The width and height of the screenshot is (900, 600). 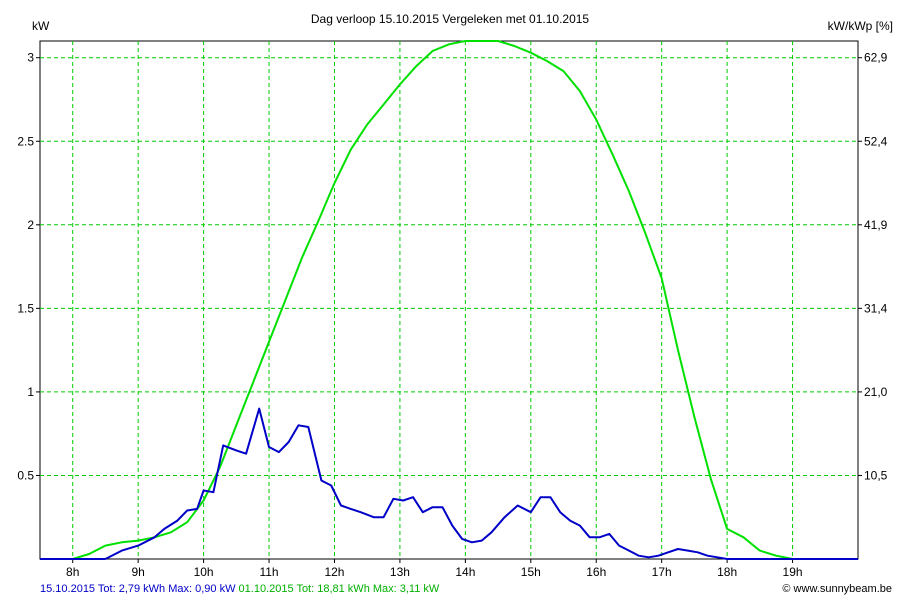 What do you see at coordinates (876, 475) in the screenshot?
I see `y-right-tick-label: 10,5` at bounding box center [876, 475].